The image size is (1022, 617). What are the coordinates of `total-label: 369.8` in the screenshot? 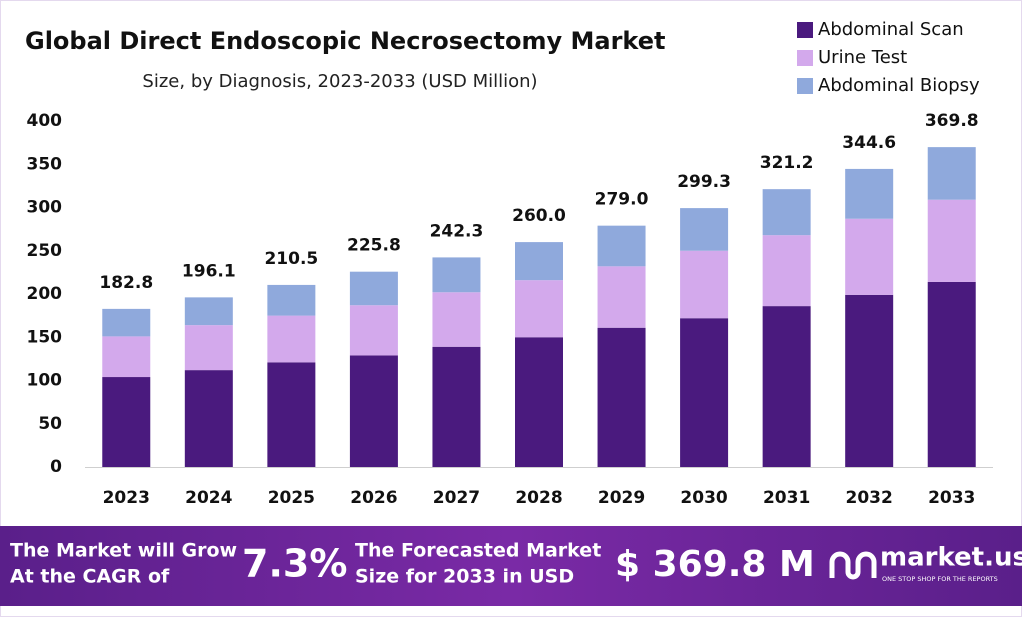 It's located at (952, 121).